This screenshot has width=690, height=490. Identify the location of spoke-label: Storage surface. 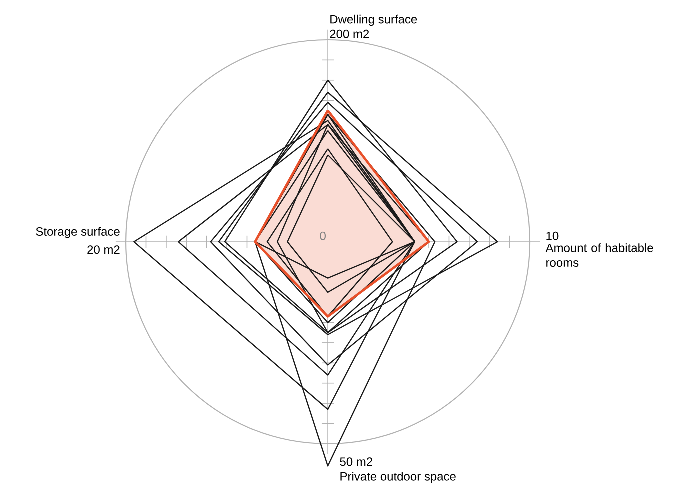
(78, 232).